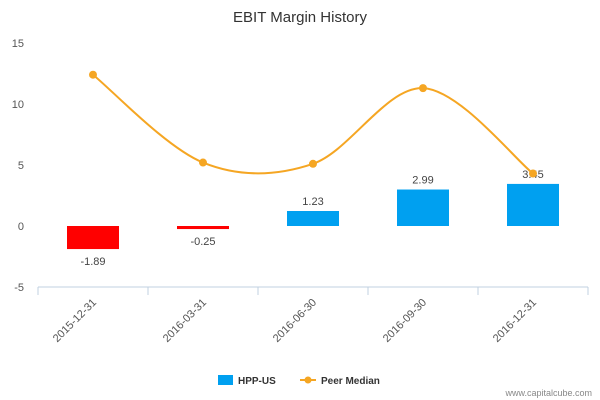 The width and height of the screenshot is (600, 400). What do you see at coordinates (18, 105) in the screenshot?
I see `y-tick-label: 10` at bounding box center [18, 105].